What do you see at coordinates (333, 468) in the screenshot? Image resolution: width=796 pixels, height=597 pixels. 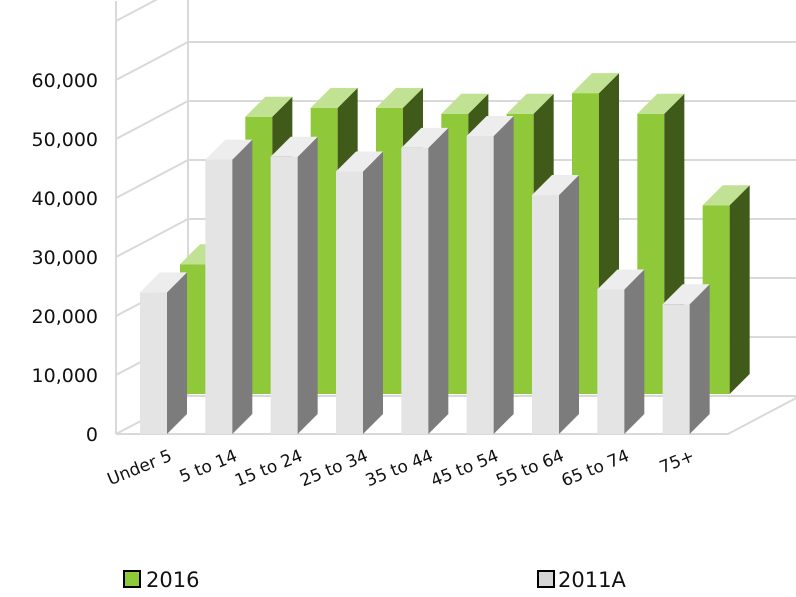 I see `x-tick-label: 25 to 34` at bounding box center [333, 468].